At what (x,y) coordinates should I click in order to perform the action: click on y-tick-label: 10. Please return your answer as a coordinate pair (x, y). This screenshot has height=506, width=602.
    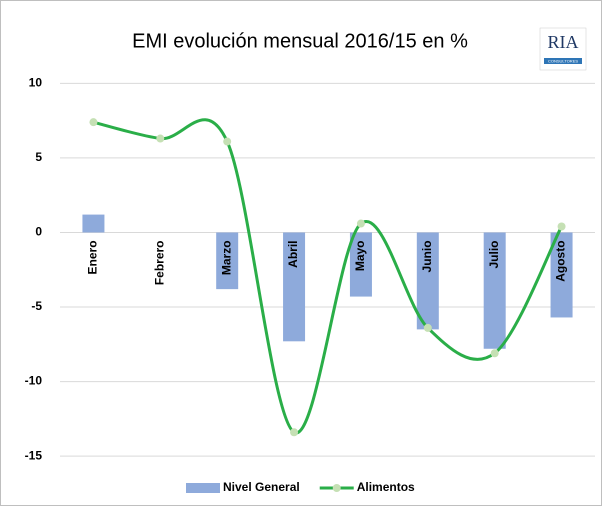
    Looking at the image, I should click on (36, 83).